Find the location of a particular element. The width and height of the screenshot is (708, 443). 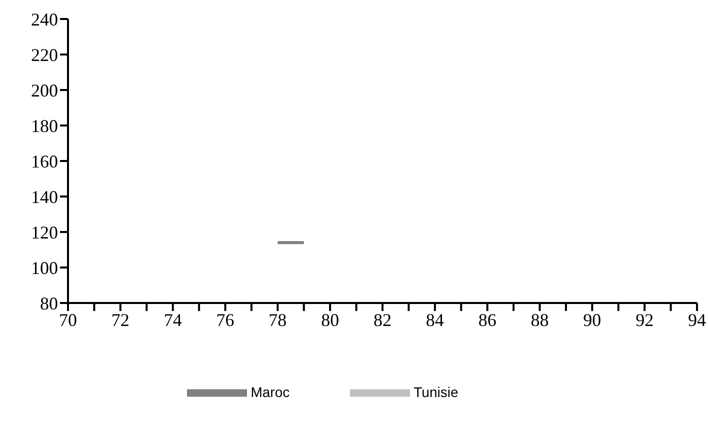

y-tick-label: 80 is located at coordinates (49, 303).